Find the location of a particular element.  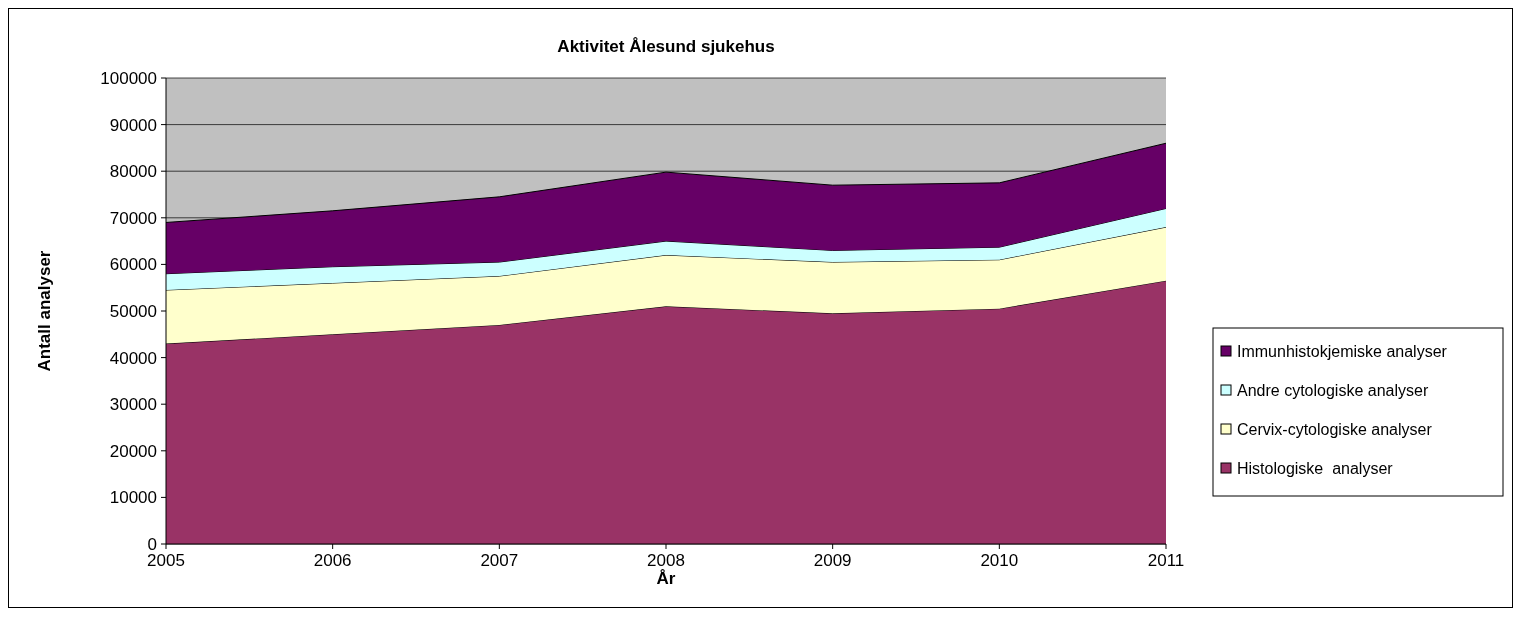

y-tick-label: 0 is located at coordinates (152, 544).